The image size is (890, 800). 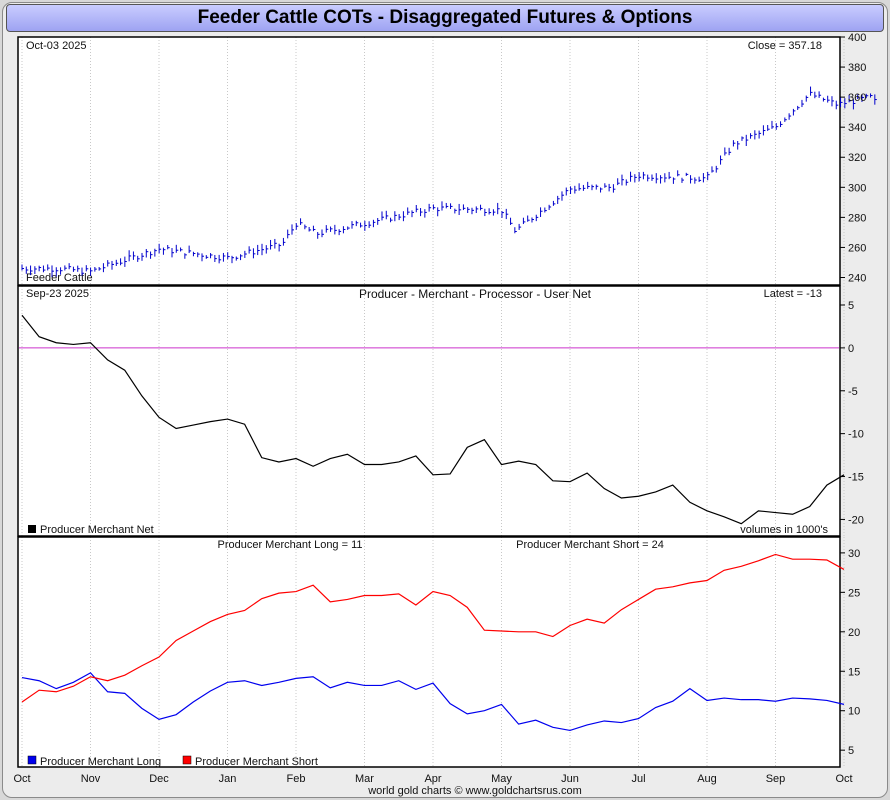 What do you see at coordinates (159, 779) in the screenshot?
I see `x-tick-label: Dec` at bounding box center [159, 779].